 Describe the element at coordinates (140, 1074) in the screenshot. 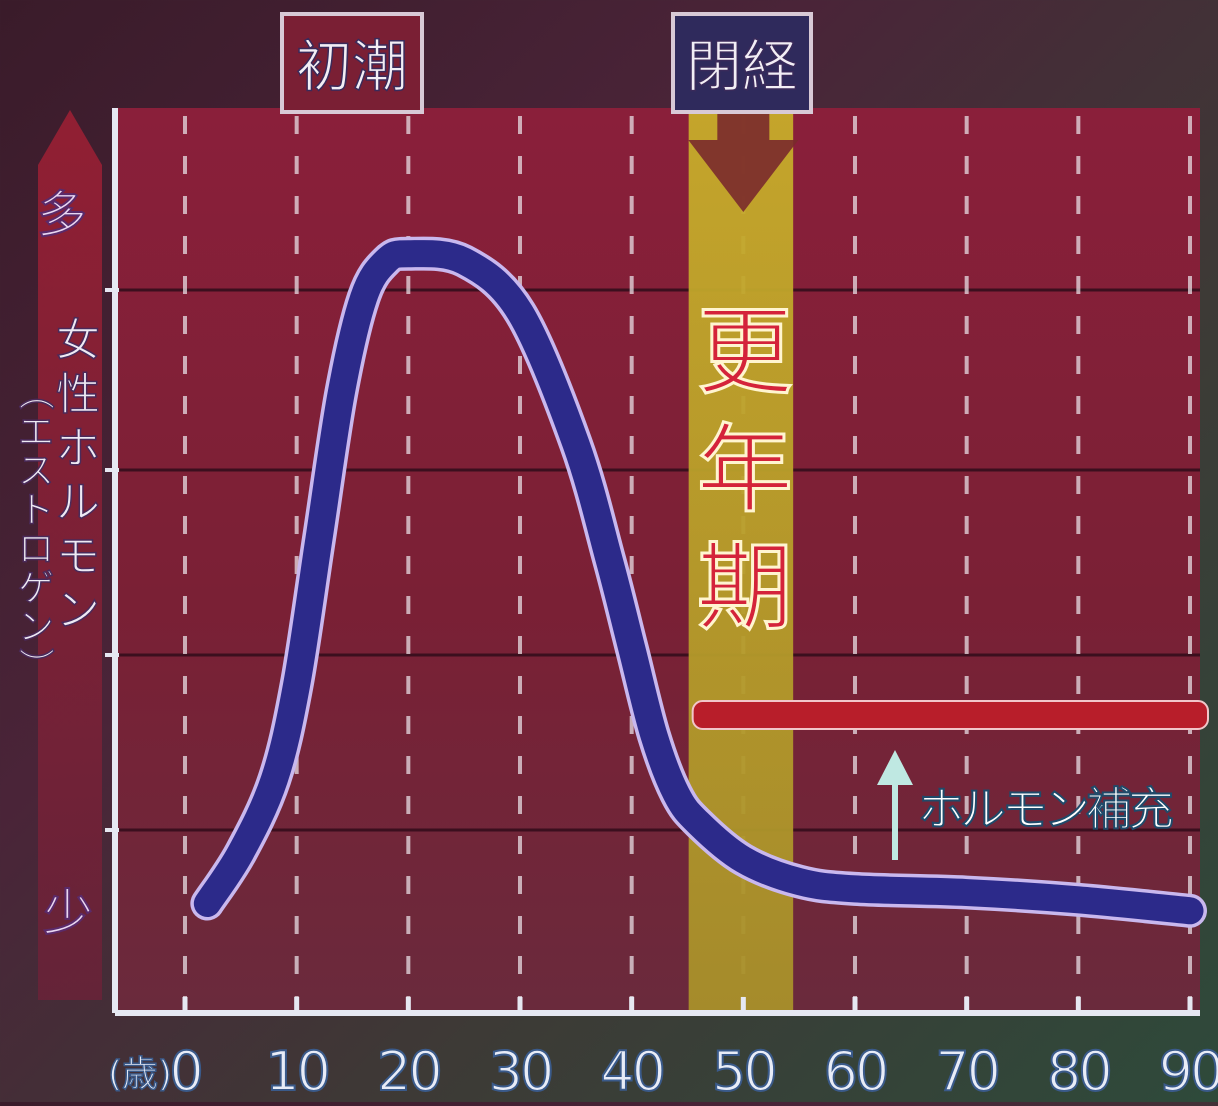

I see `x-unit-label: (歳)` at that location.